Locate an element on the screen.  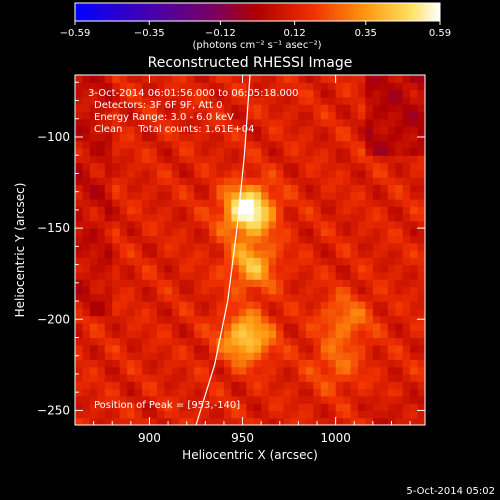
y-axis-label: Heliocentric Y (arcsec) is located at coordinates (20, 250).